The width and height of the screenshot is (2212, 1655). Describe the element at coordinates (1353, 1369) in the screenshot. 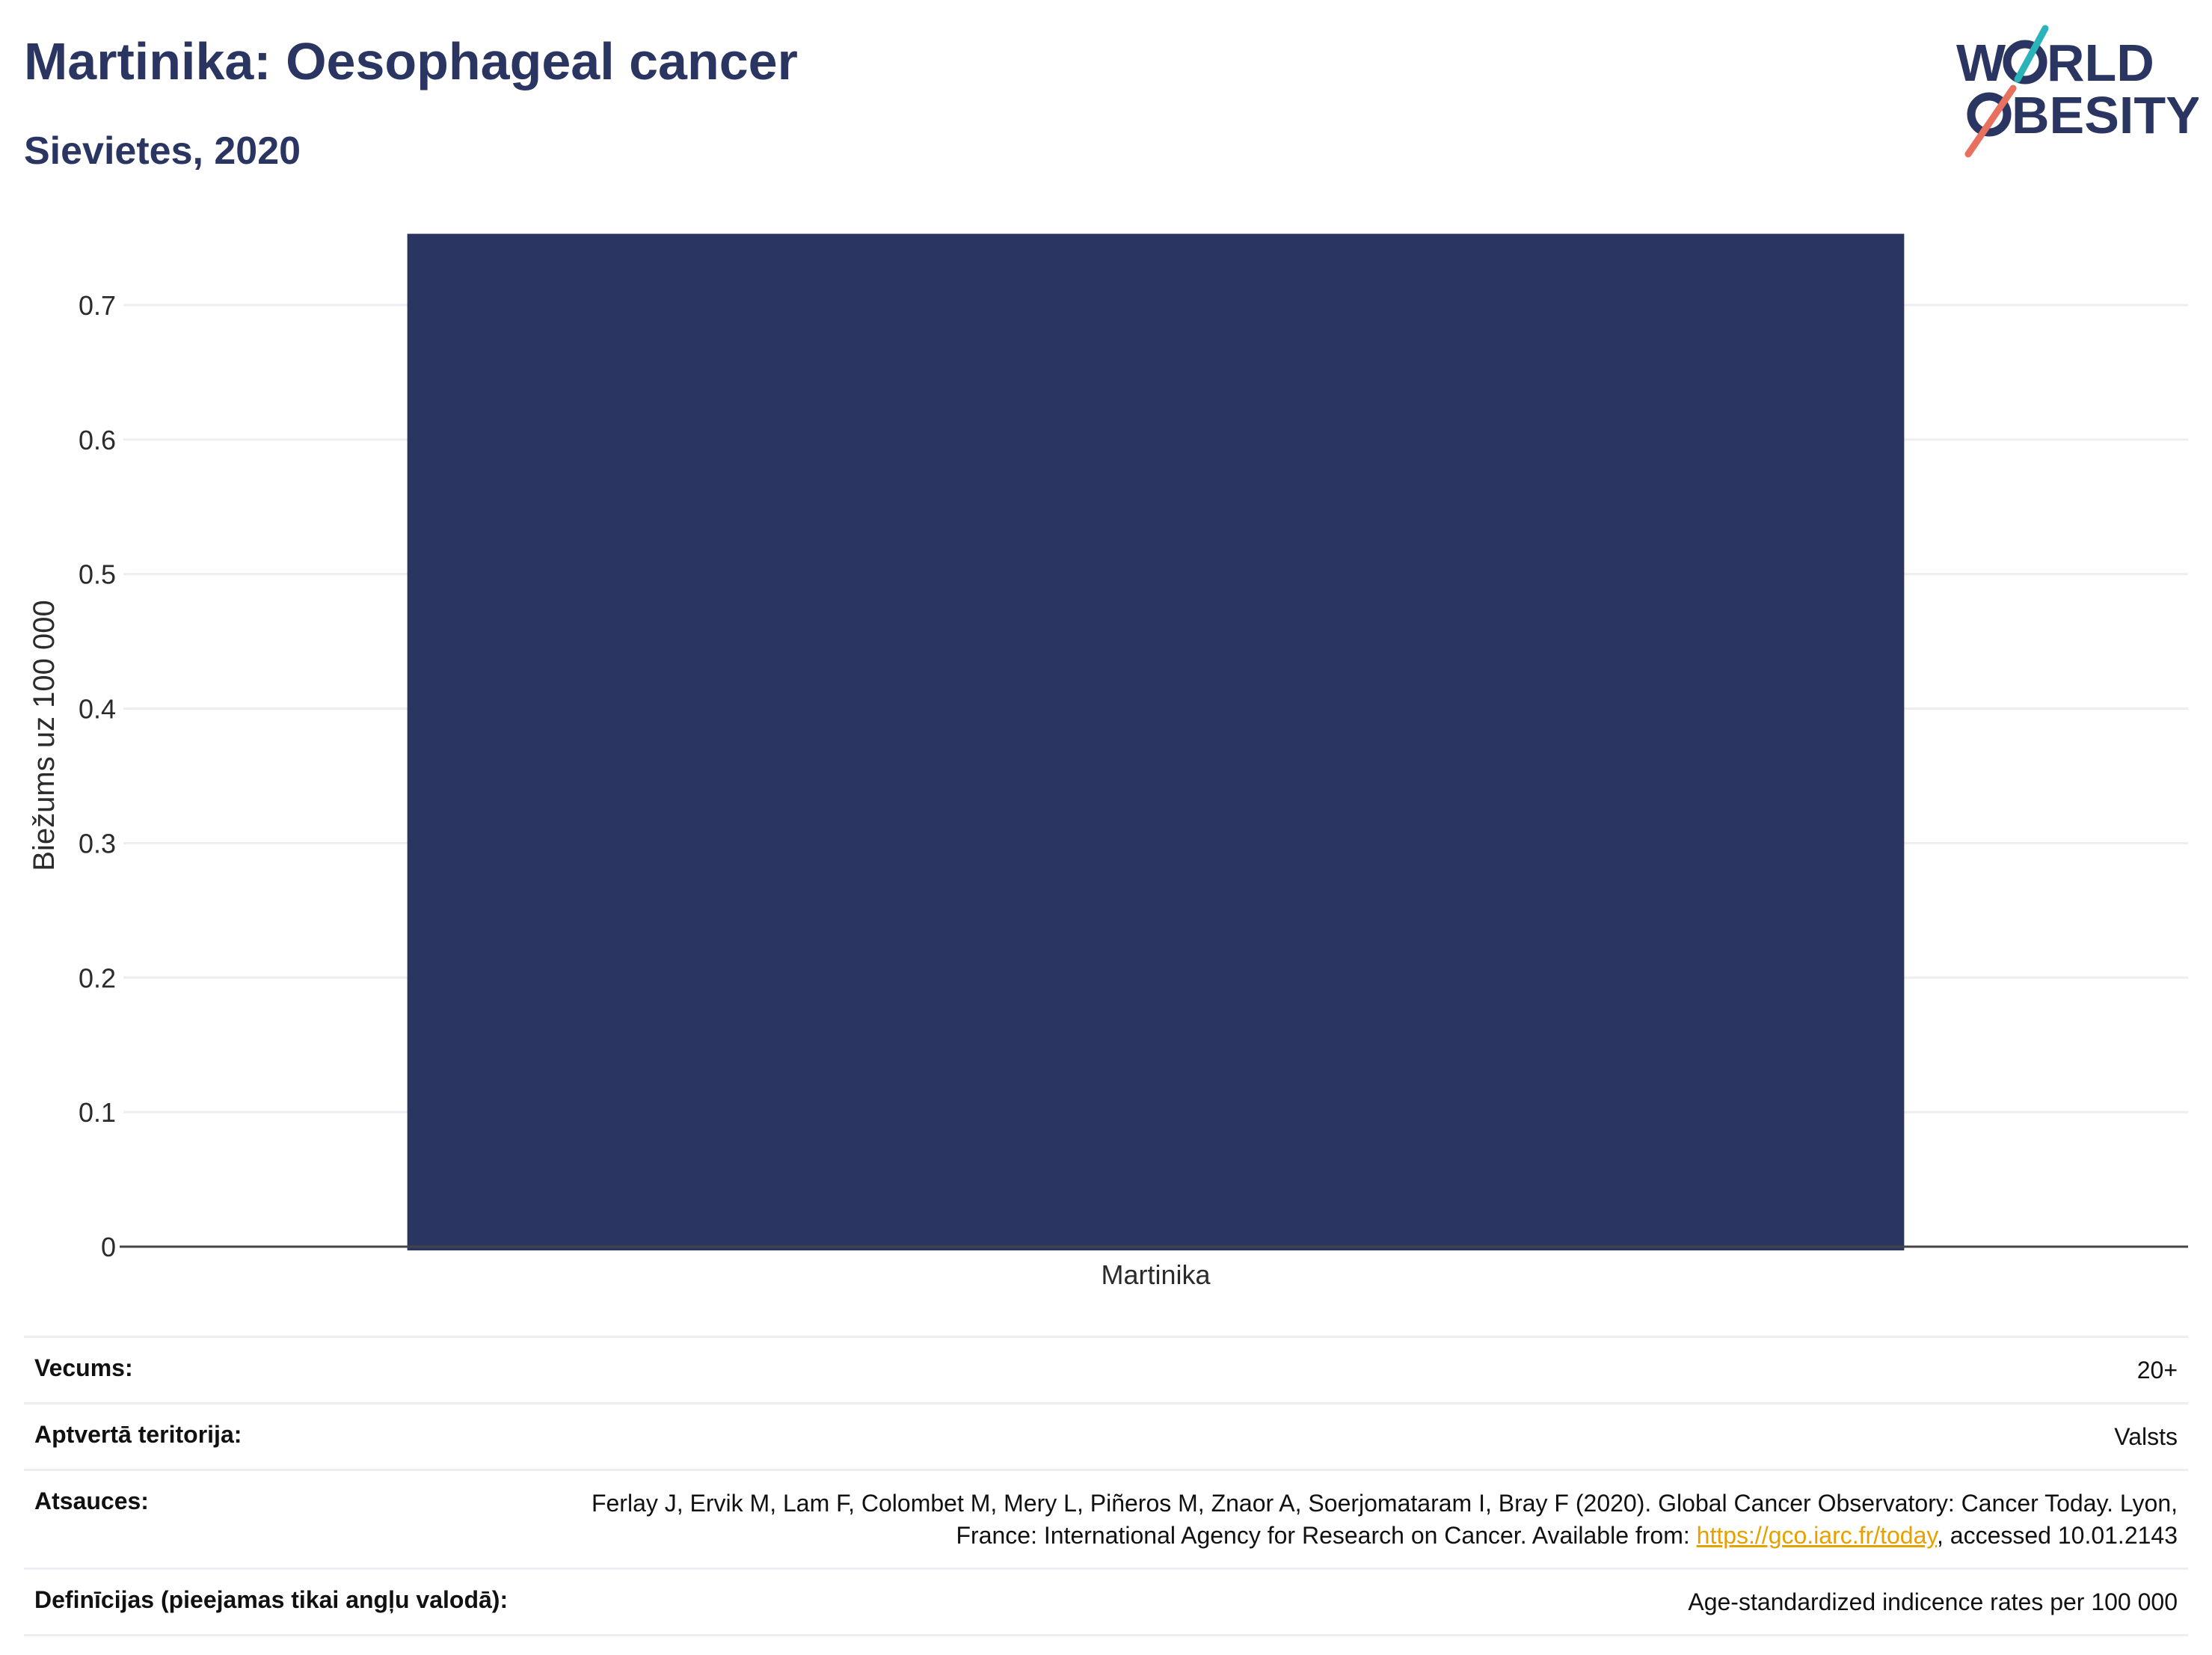

I see `age-value: 20+` at that location.